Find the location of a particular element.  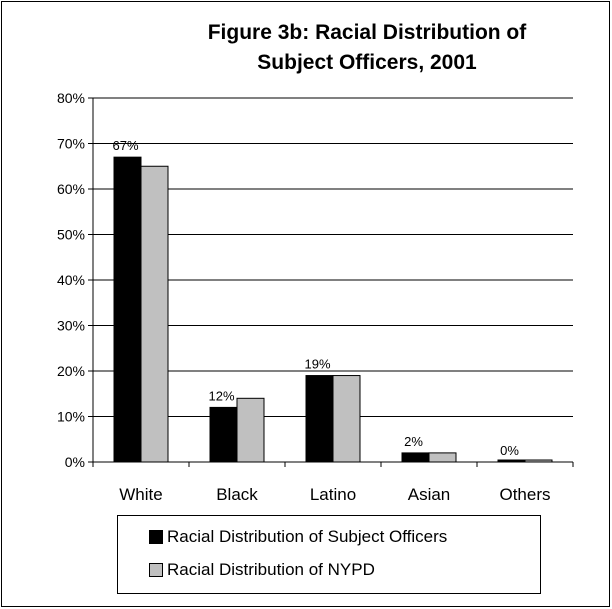

legend-item-nypd: Racial Distribution of NYPD is located at coordinates (262, 570).